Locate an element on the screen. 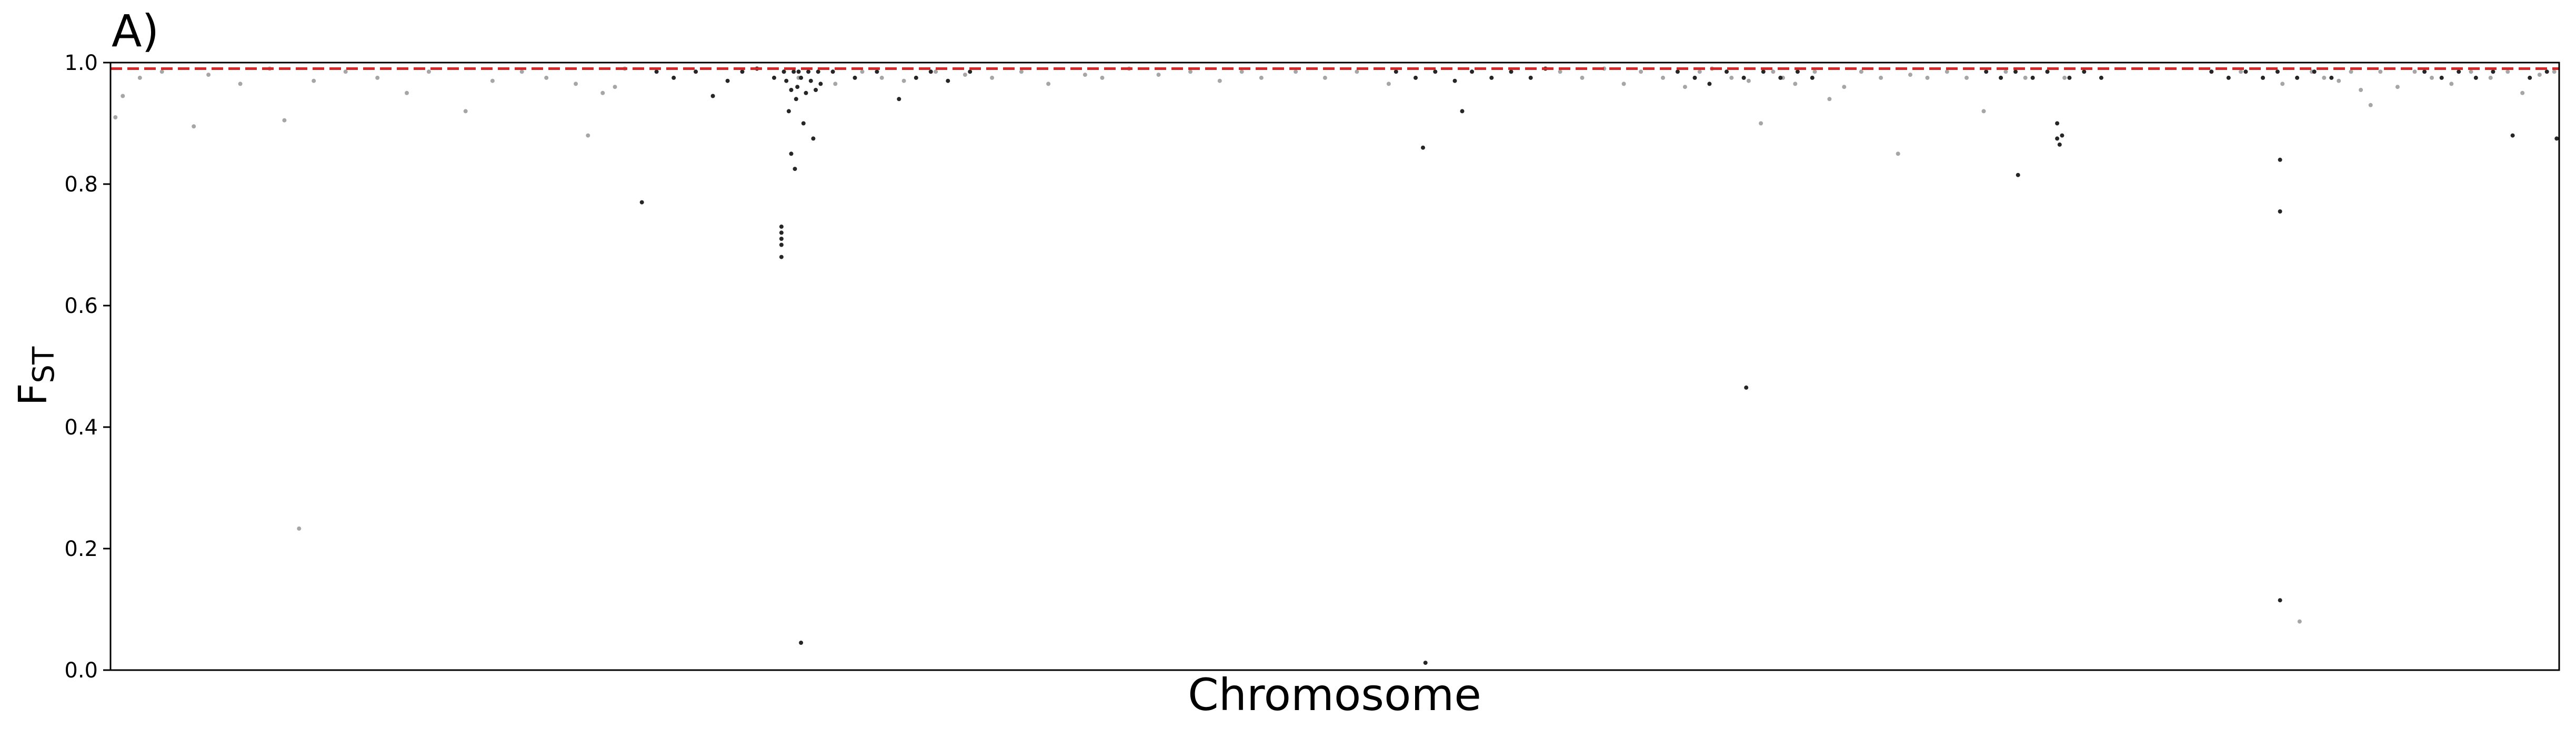 The width and height of the screenshot is (2576, 739). y-axis-title-subscript: ST is located at coordinates (44, 364).